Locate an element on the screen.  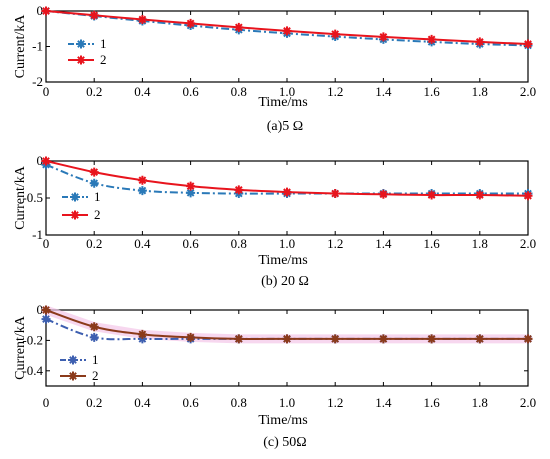
y-tick-label: -0.5 is located at coordinates (32, 197).